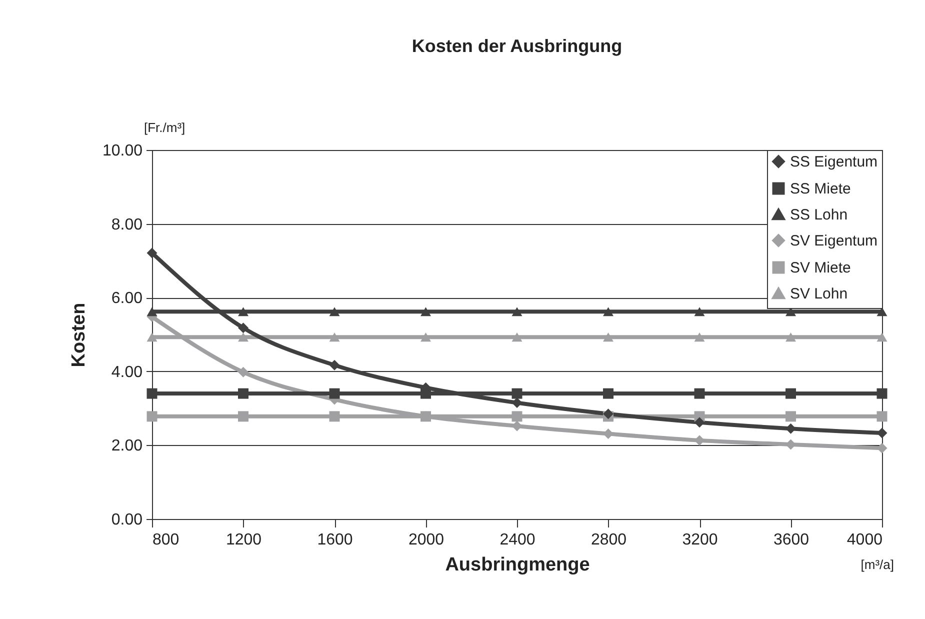 The width and height of the screenshot is (925, 619). Describe the element at coordinates (79, 335) in the screenshot. I see `y-axis-title: Kosten` at that location.